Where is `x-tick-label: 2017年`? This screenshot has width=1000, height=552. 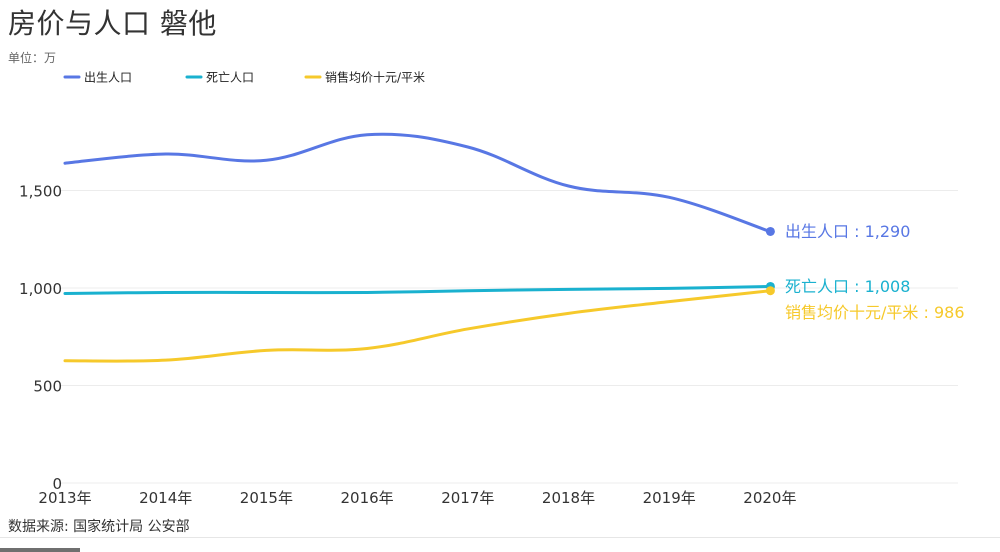
x-tick-label: 2017年 is located at coordinates (467, 498).